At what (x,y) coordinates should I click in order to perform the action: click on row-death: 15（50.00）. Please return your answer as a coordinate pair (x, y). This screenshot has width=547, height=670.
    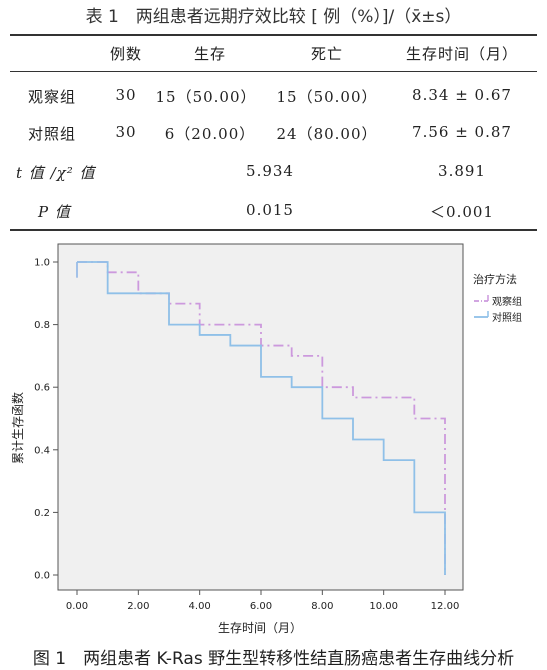
    Looking at the image, I should click on (327, 97).